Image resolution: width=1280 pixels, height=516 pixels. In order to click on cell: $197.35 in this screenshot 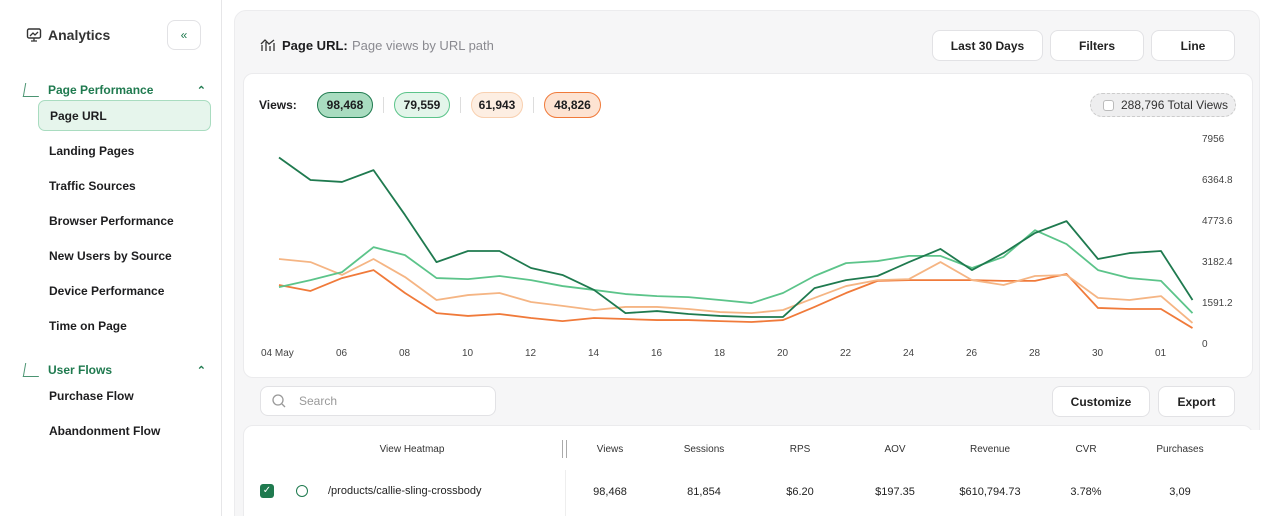, I will do `click(895, 492)`.